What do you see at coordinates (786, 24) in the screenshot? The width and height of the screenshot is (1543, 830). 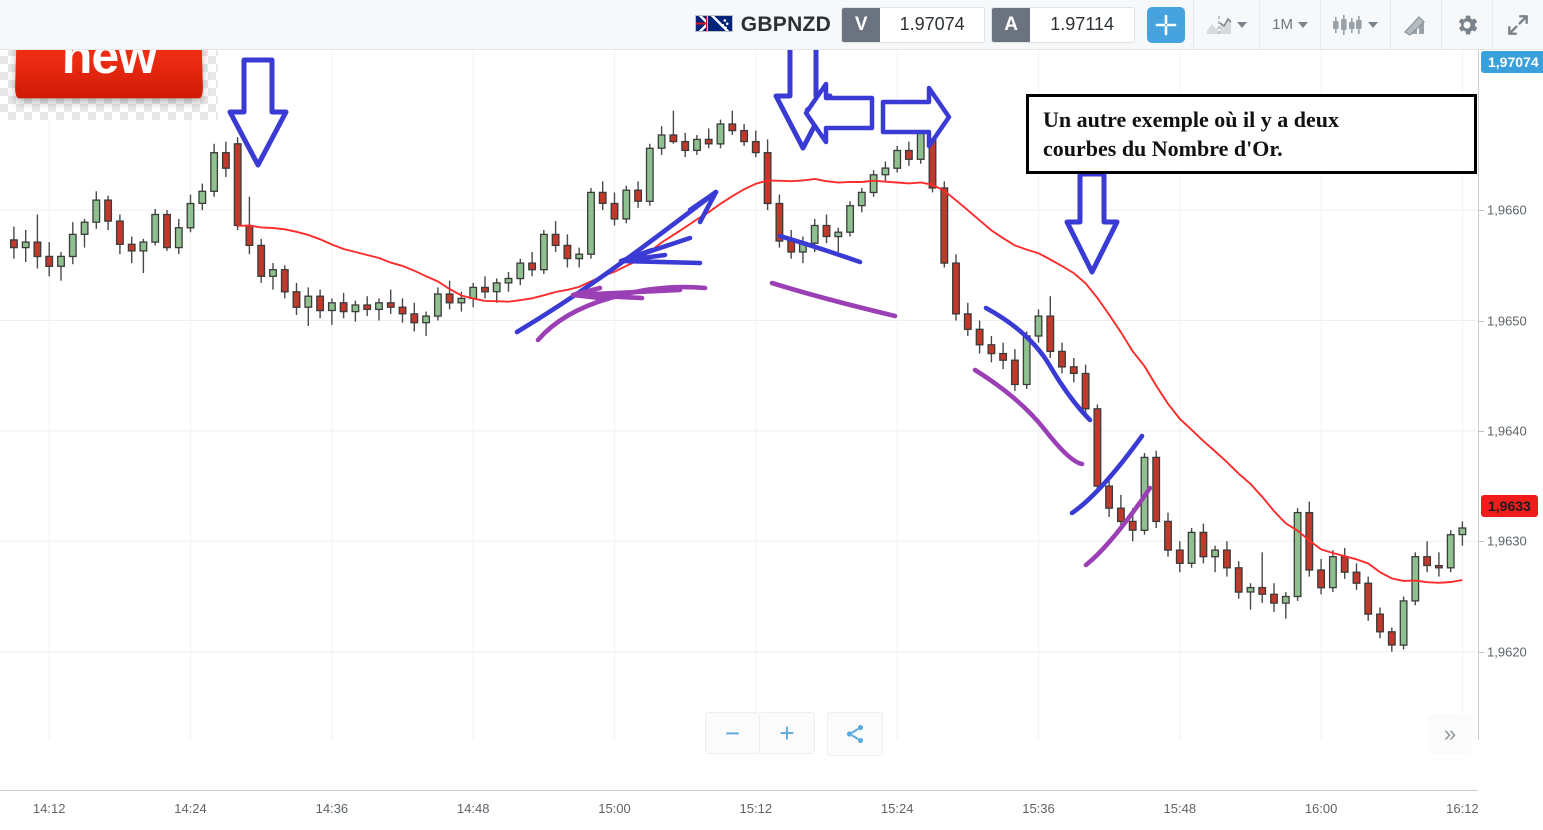 I see `symbol-name: GBPNZD` at bounding box center [786, 24].